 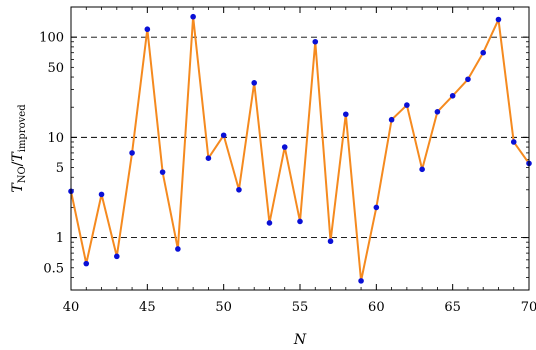 I want to click on x-tick-label: 55, so click(x=300, y=307).